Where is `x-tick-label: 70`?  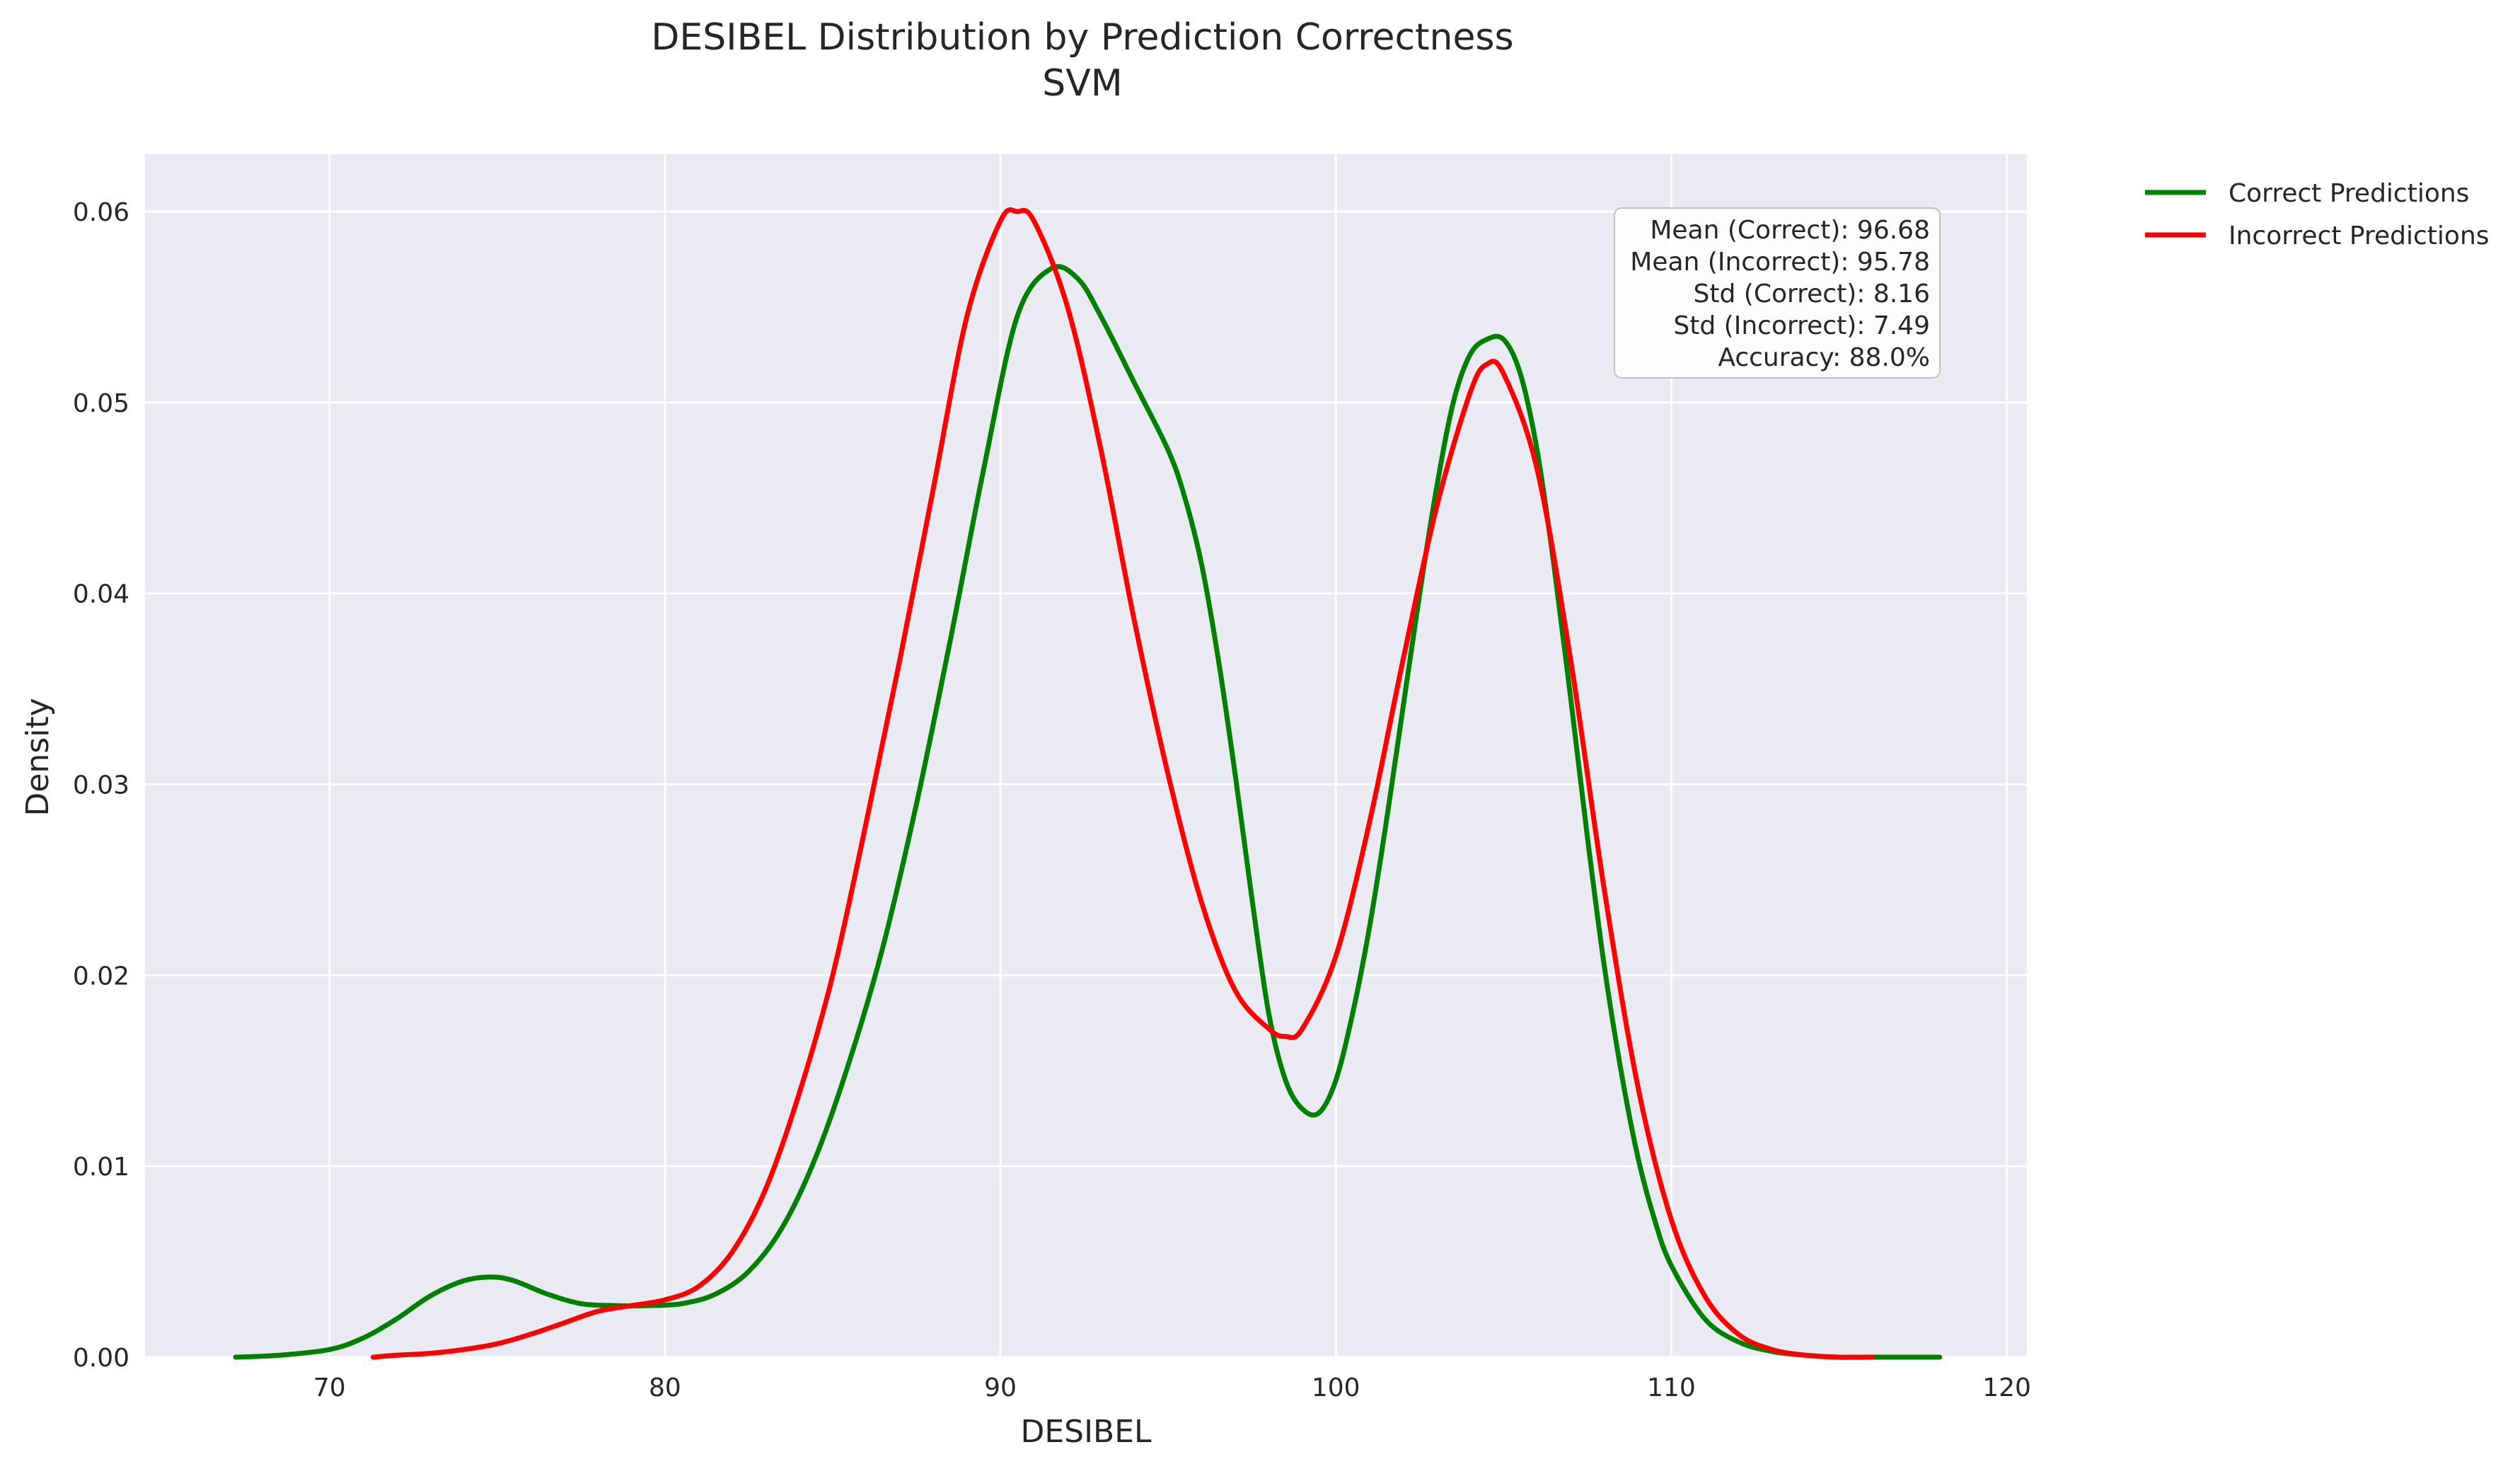
x-tick-label: 70 is located at coordinates (329, 1388).